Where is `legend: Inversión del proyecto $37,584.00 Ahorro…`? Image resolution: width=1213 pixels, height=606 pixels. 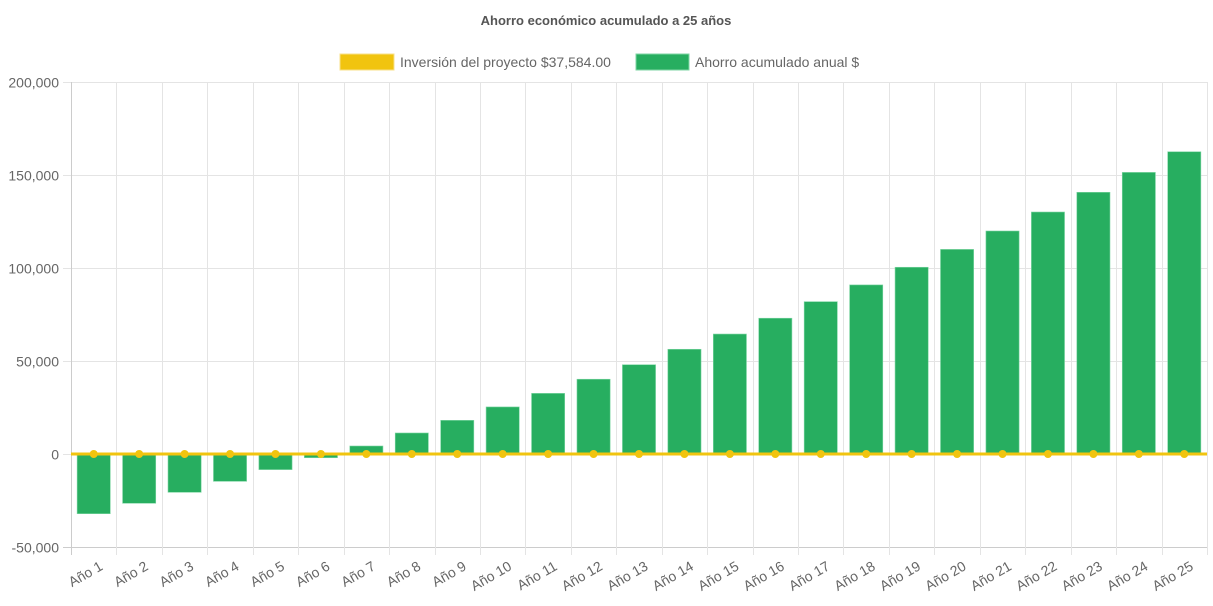 legend: Inversión del proyecto $37,584.00 Ahorro… is located at coordinates (599, 62).